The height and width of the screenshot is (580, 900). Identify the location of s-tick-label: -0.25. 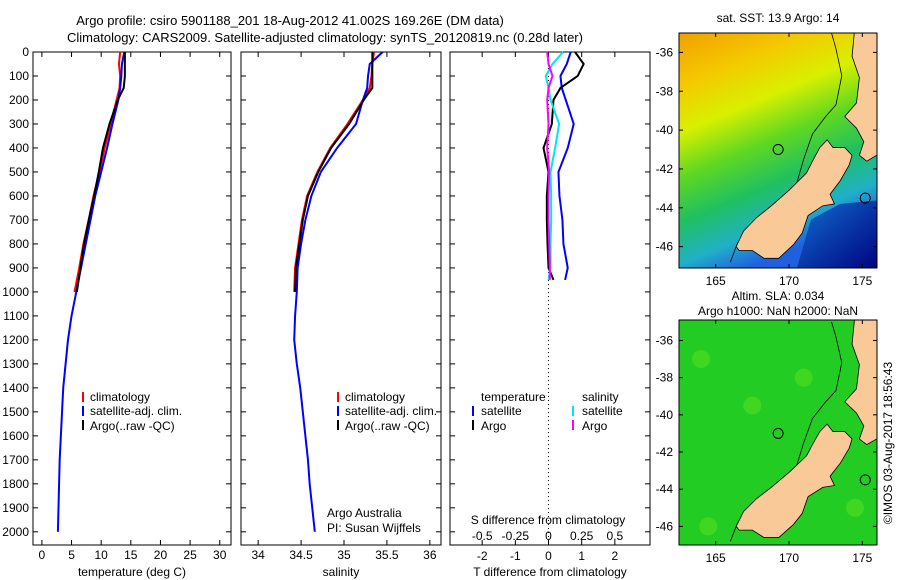
(516, 536).